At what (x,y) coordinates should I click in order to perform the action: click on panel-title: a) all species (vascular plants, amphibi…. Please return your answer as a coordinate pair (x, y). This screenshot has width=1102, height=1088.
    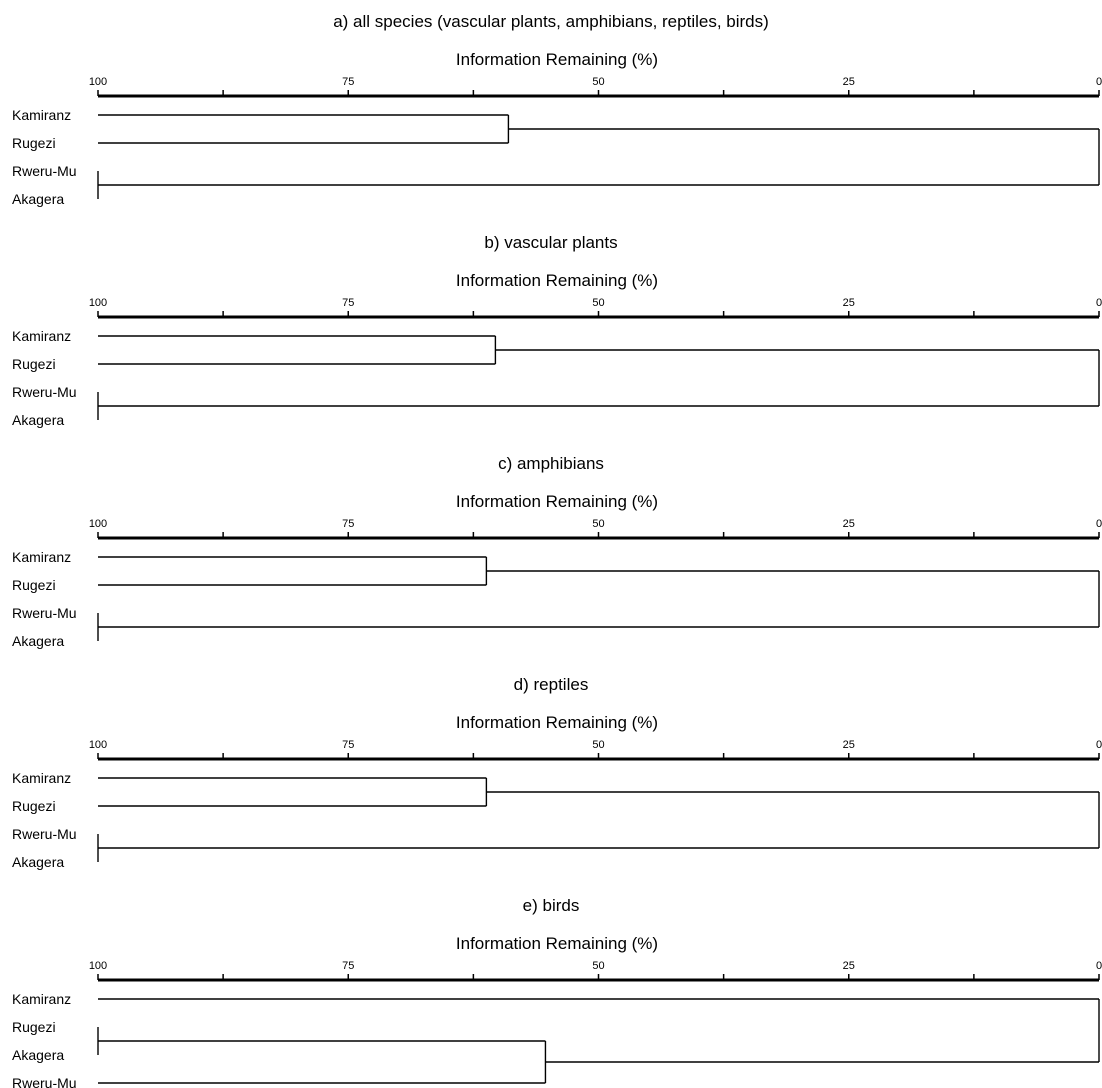
    Looking at the image, I should click on (551, 21).